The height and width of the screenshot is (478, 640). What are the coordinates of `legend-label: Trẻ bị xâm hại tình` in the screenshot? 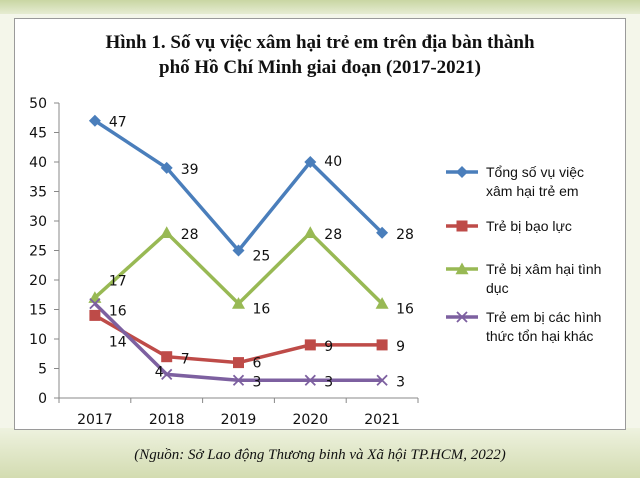 It's located at (543, 269).